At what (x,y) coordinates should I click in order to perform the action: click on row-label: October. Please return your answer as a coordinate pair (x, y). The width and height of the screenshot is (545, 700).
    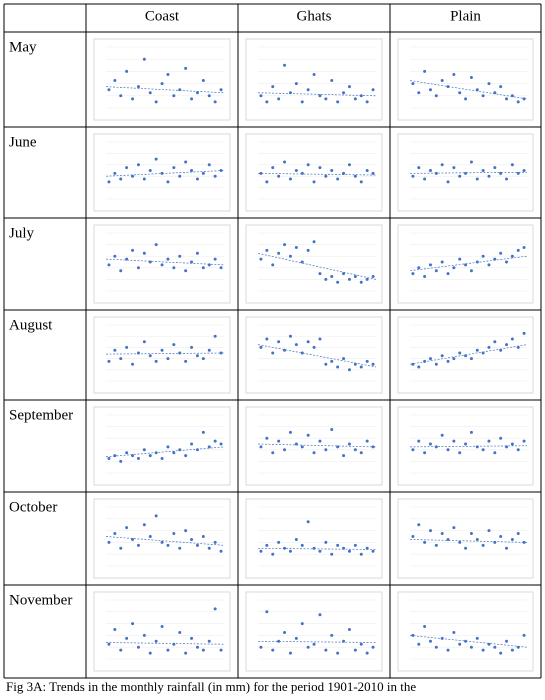
    Looking at the image, I should click on (33, 507).